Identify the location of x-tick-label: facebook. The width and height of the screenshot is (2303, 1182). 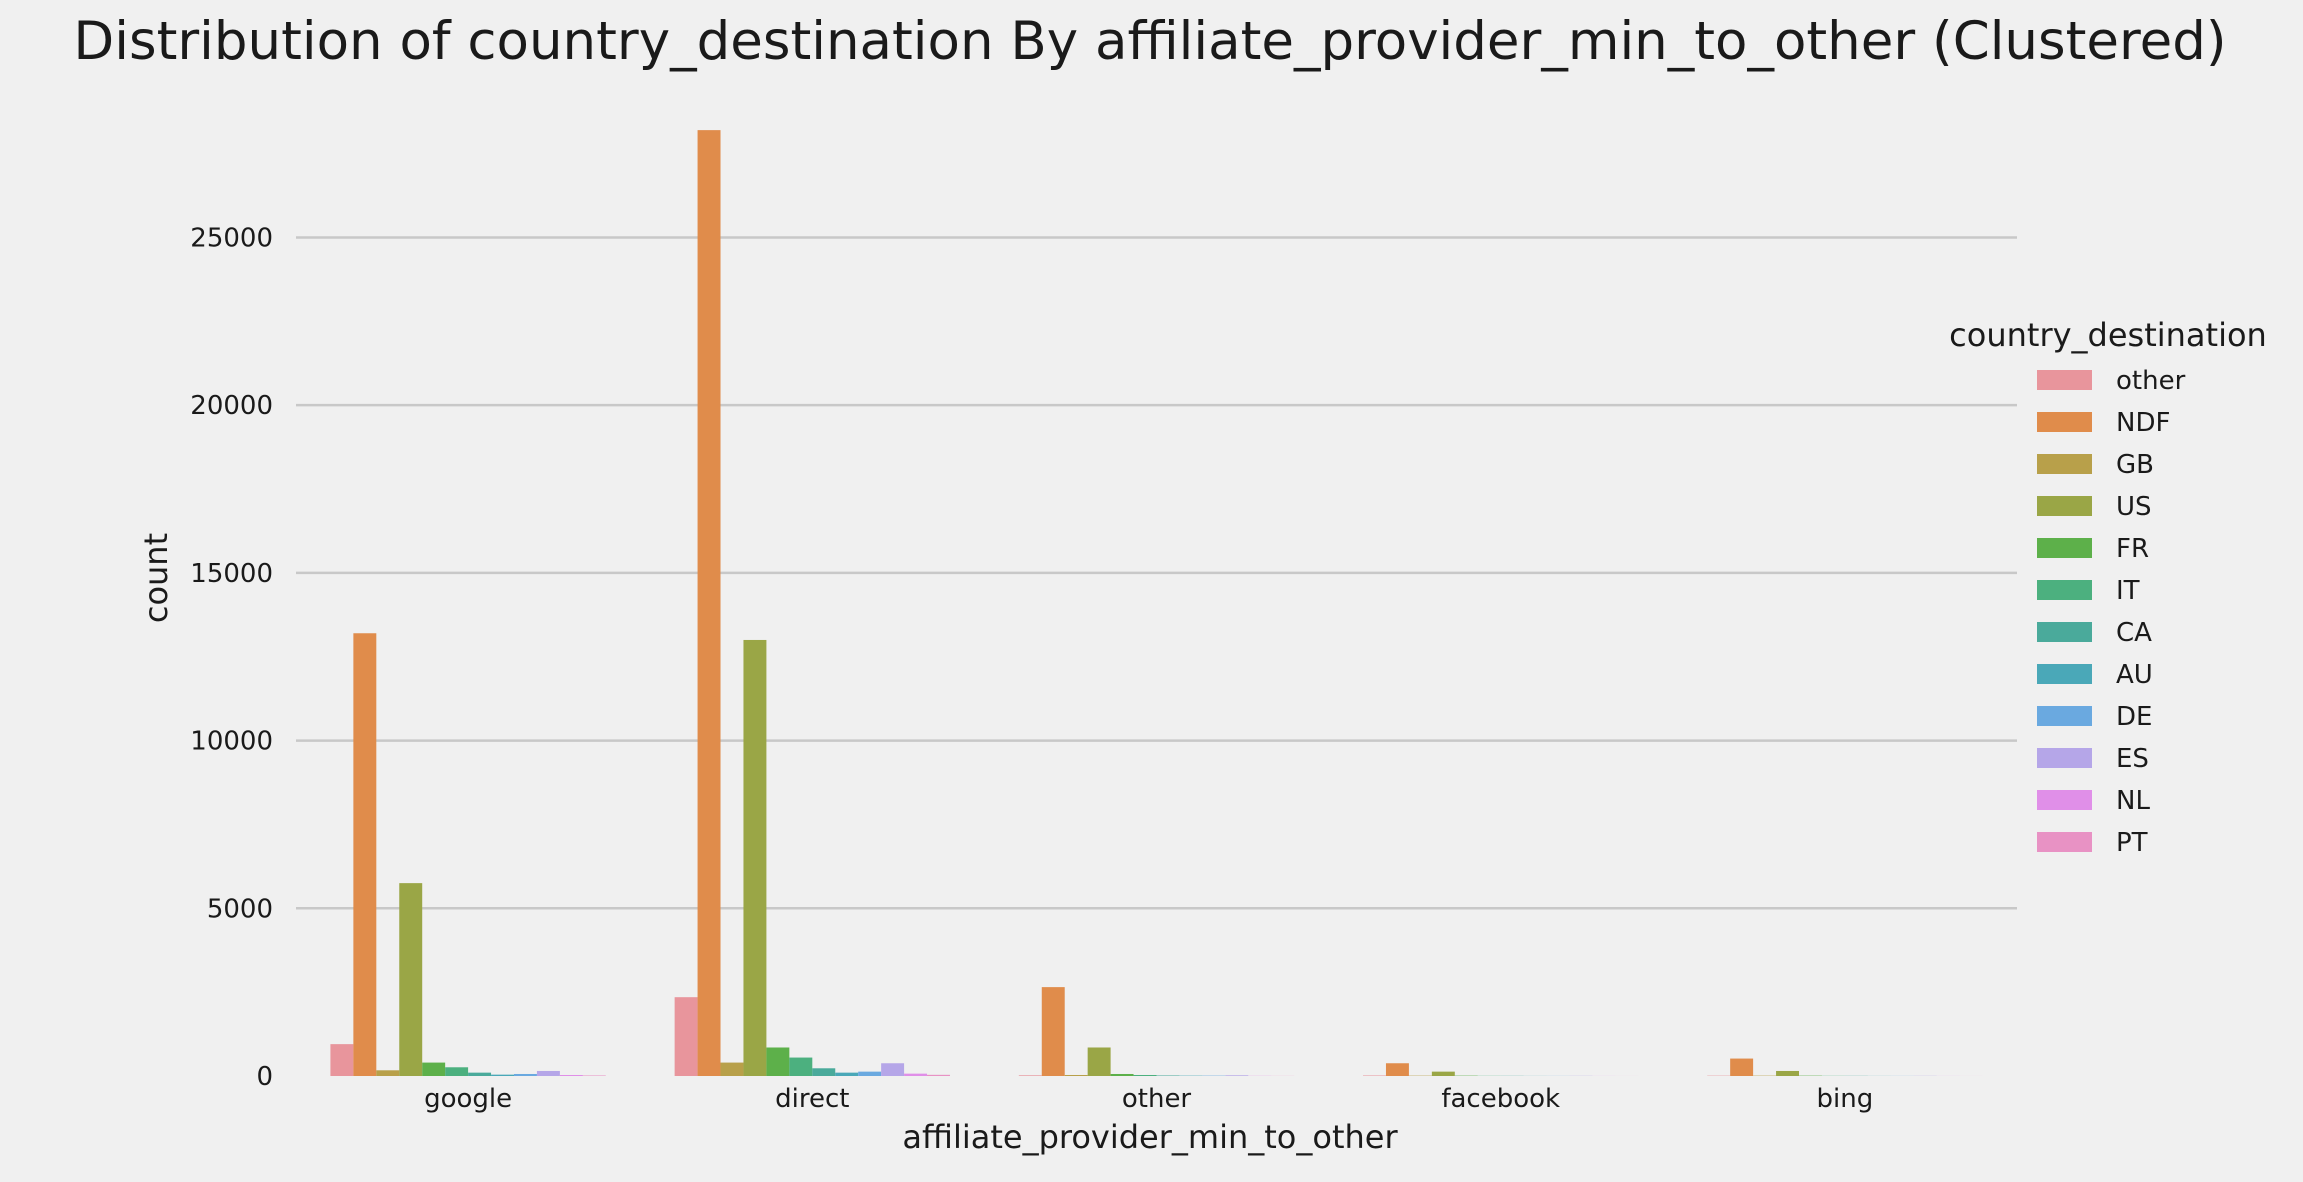
(1500, 1099).